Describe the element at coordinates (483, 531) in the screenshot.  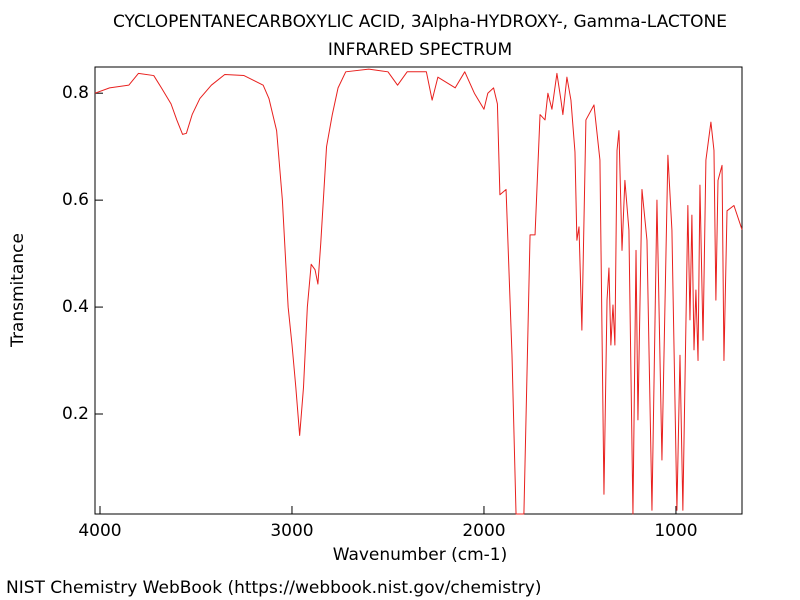
I see `x-tick-label: 2000` at that location.